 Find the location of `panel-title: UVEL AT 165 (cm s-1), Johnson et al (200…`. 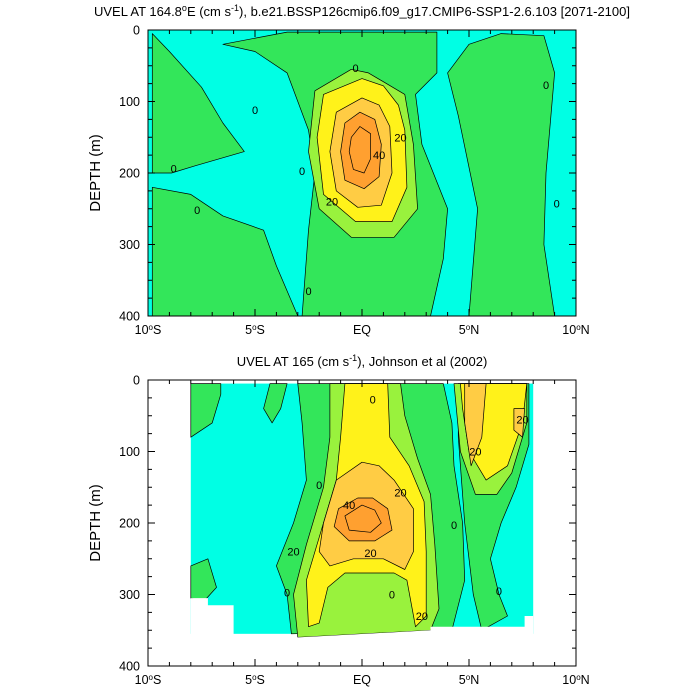

panel-title: UVEL AT 165 (cm s-1), Johnson et al (200… is located at coordinates (362, 361).